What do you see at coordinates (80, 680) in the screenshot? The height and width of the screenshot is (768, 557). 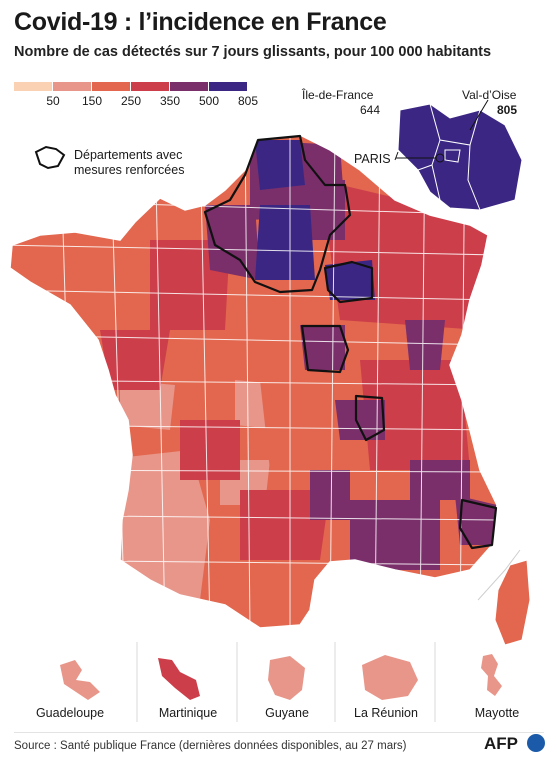 I see `guadeloupe-shape` at bounding box center [80, 680].